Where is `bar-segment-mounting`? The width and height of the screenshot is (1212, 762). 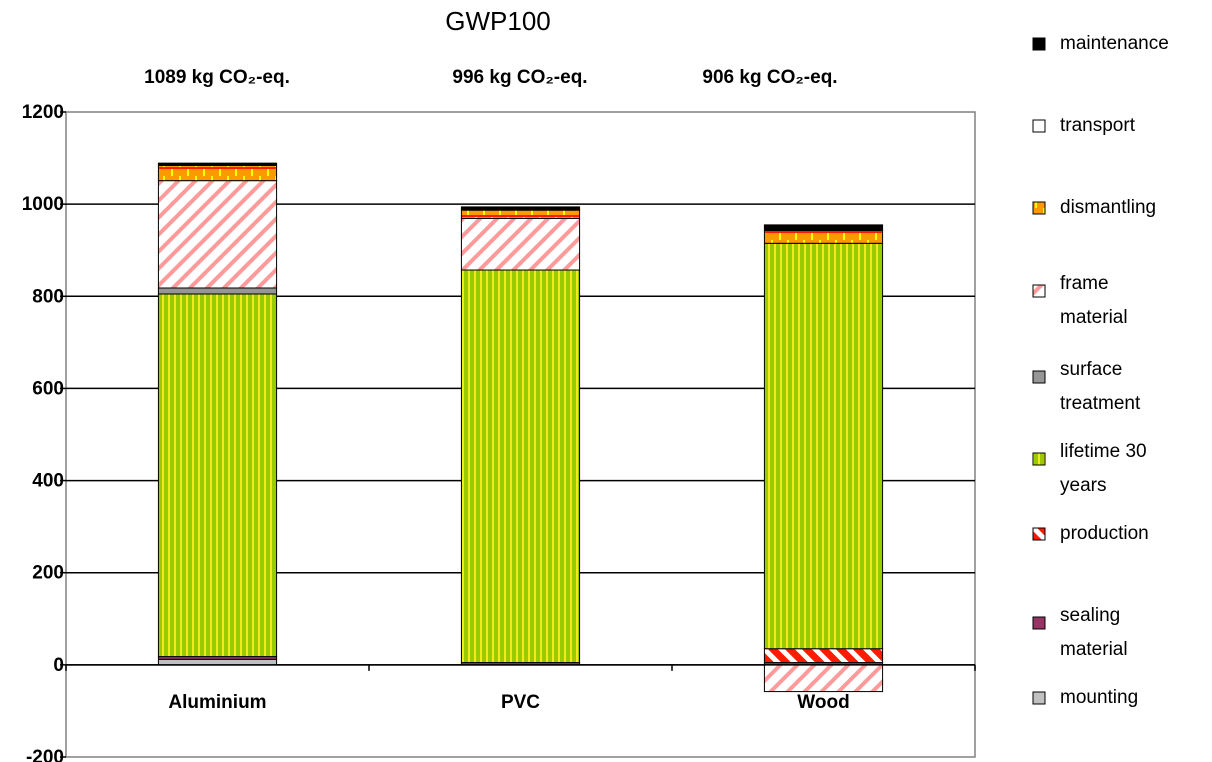 bar-segment-mounting is located at coordinates (217, 662).